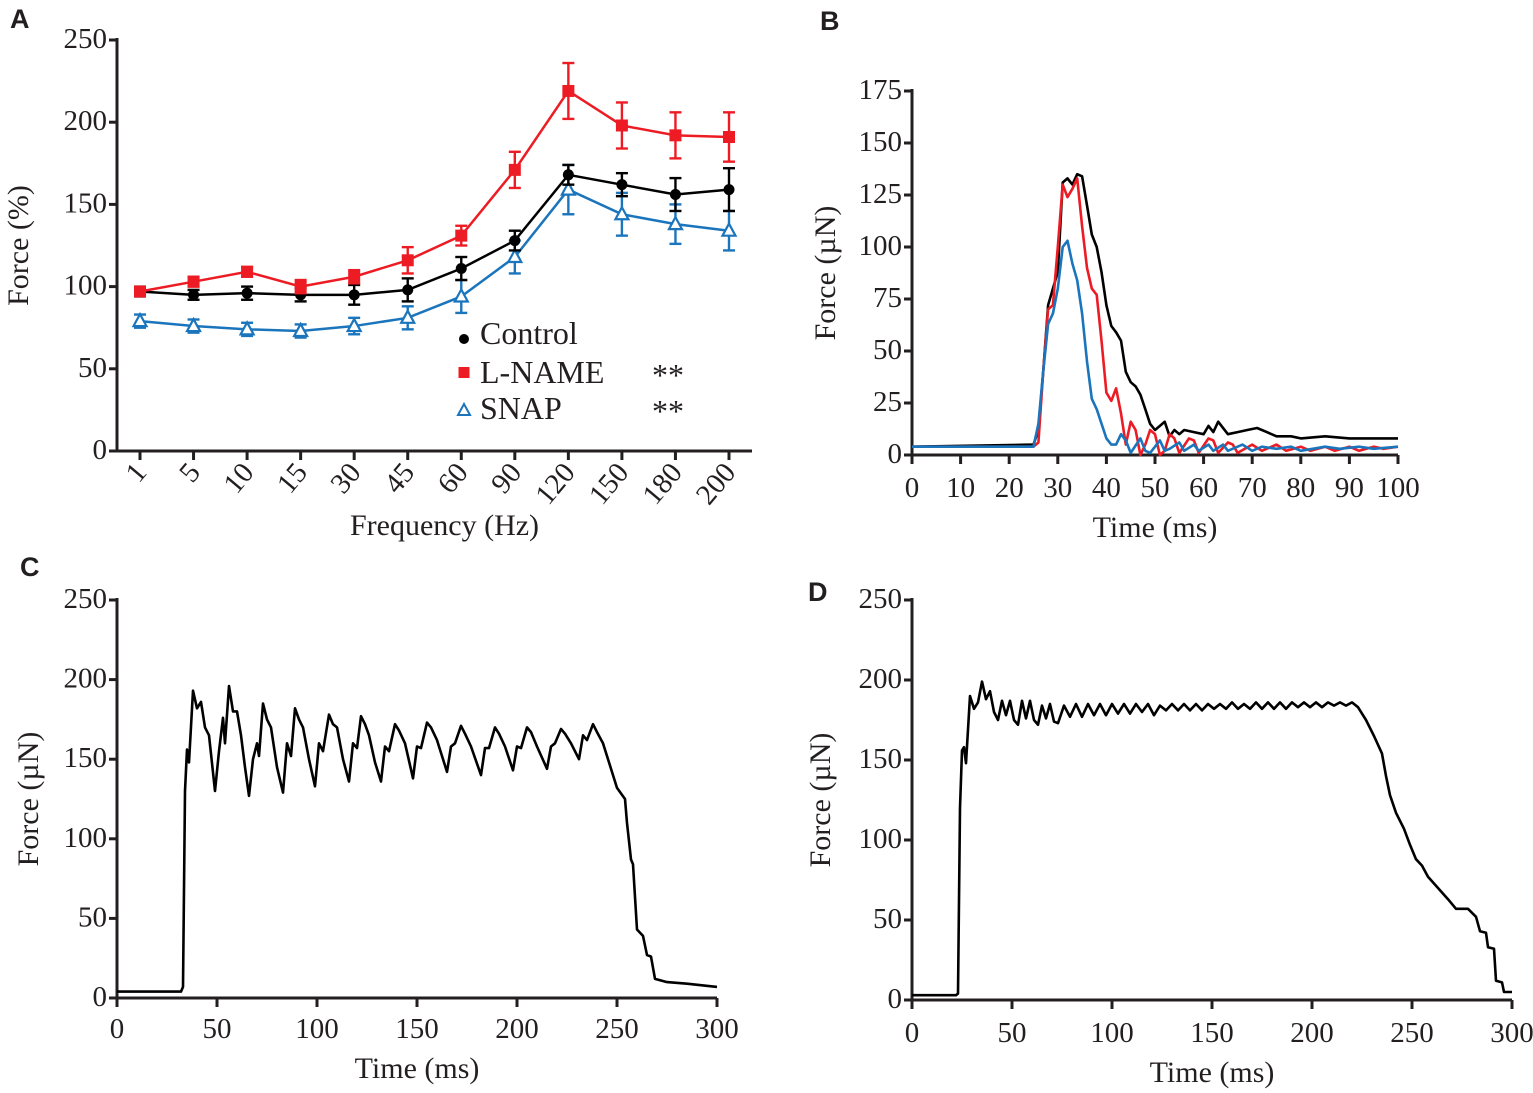  What do you see at coordinates (464, 339) in the screenshot?
I see `legend-marker-circle` at bounding box center [464, 339].